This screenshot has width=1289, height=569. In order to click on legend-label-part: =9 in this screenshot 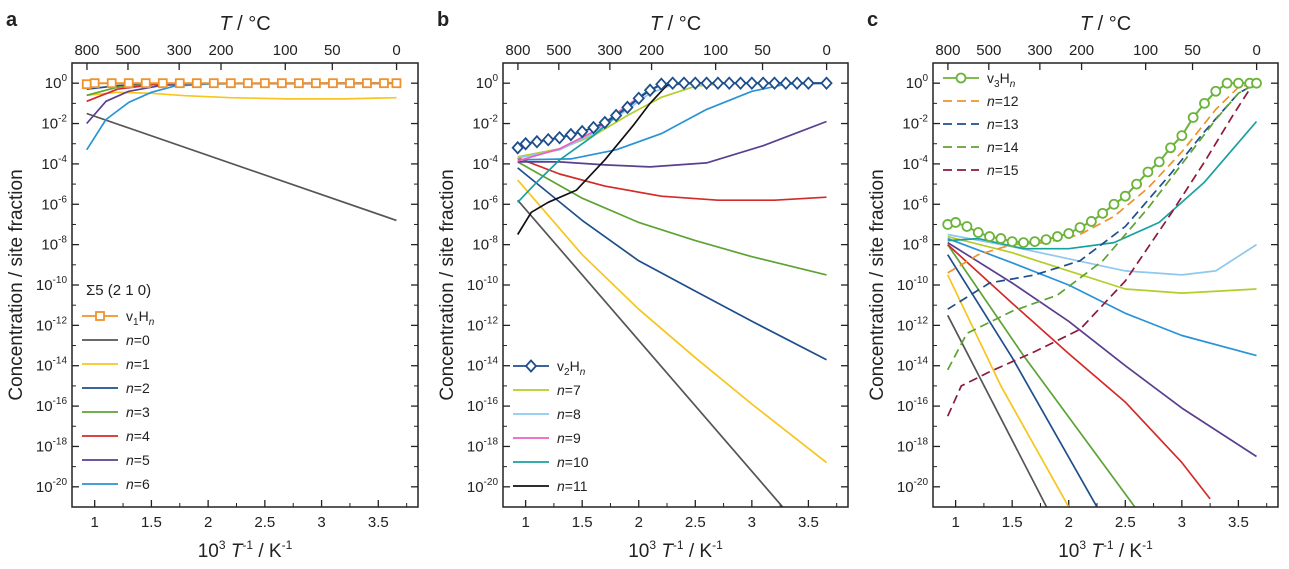, I will do `click(573, 438)`.